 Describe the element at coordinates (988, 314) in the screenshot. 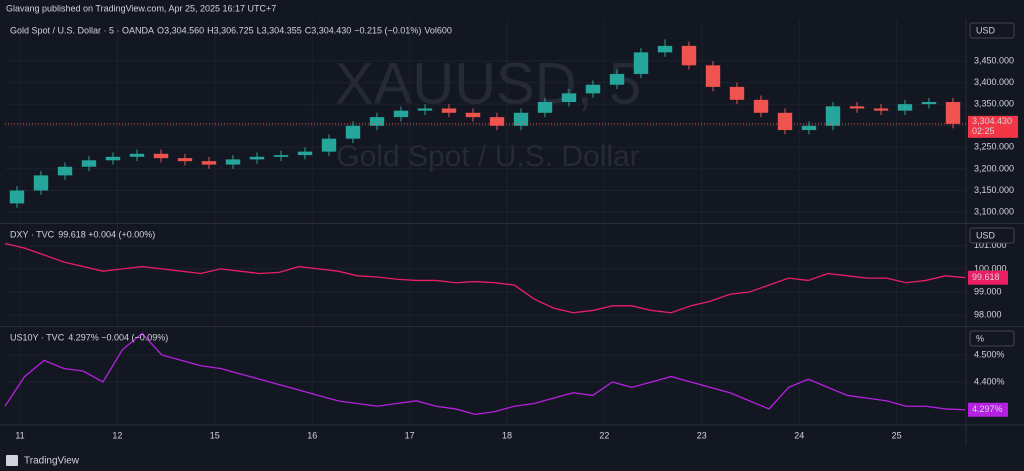

I see `y-tick-label: 98.000` at that location.